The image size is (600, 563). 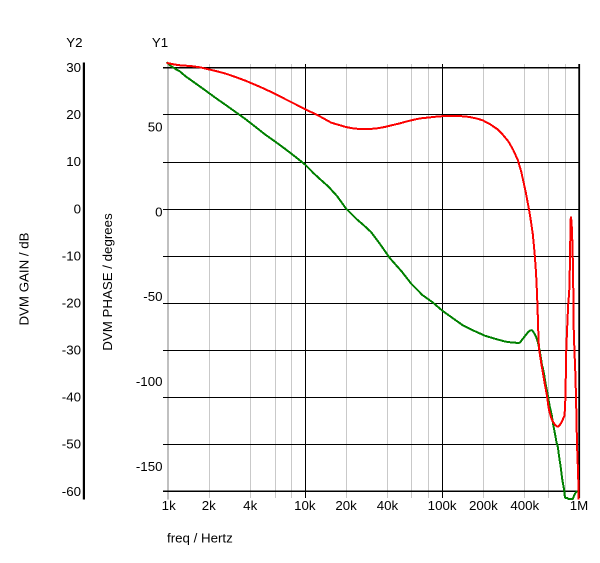 I want to click on svg-text: 50, so click(x=155, y=127).